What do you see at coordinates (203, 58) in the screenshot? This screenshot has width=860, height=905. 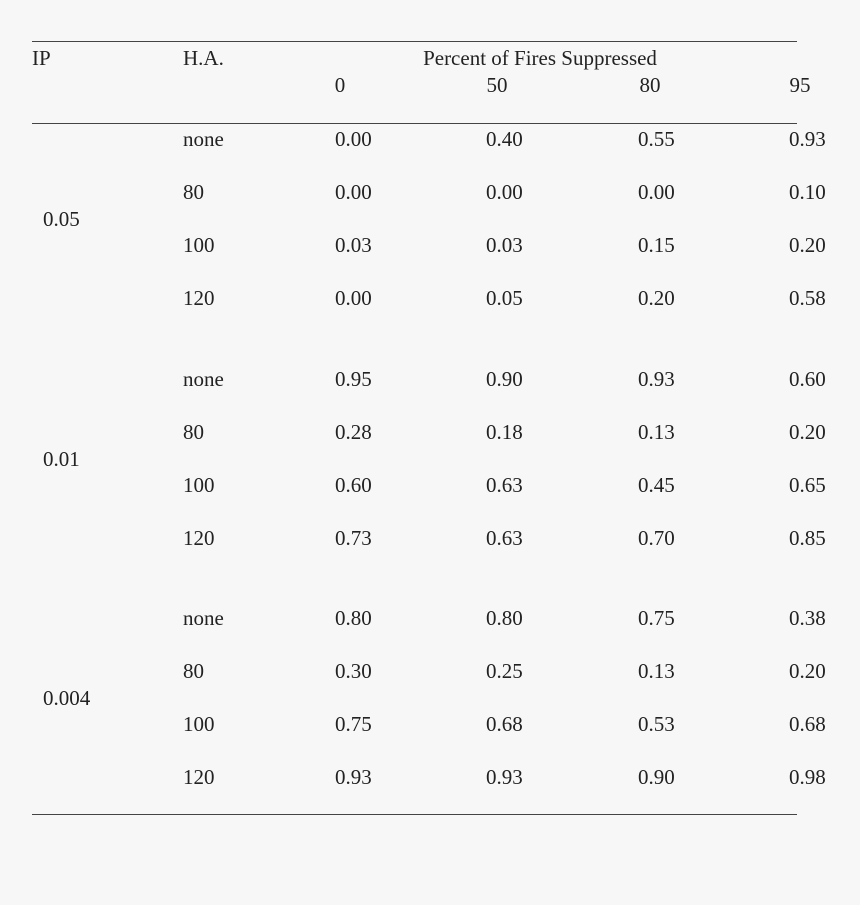 I see `ha-column-header: H.A.` at bounding box center [203, 58].